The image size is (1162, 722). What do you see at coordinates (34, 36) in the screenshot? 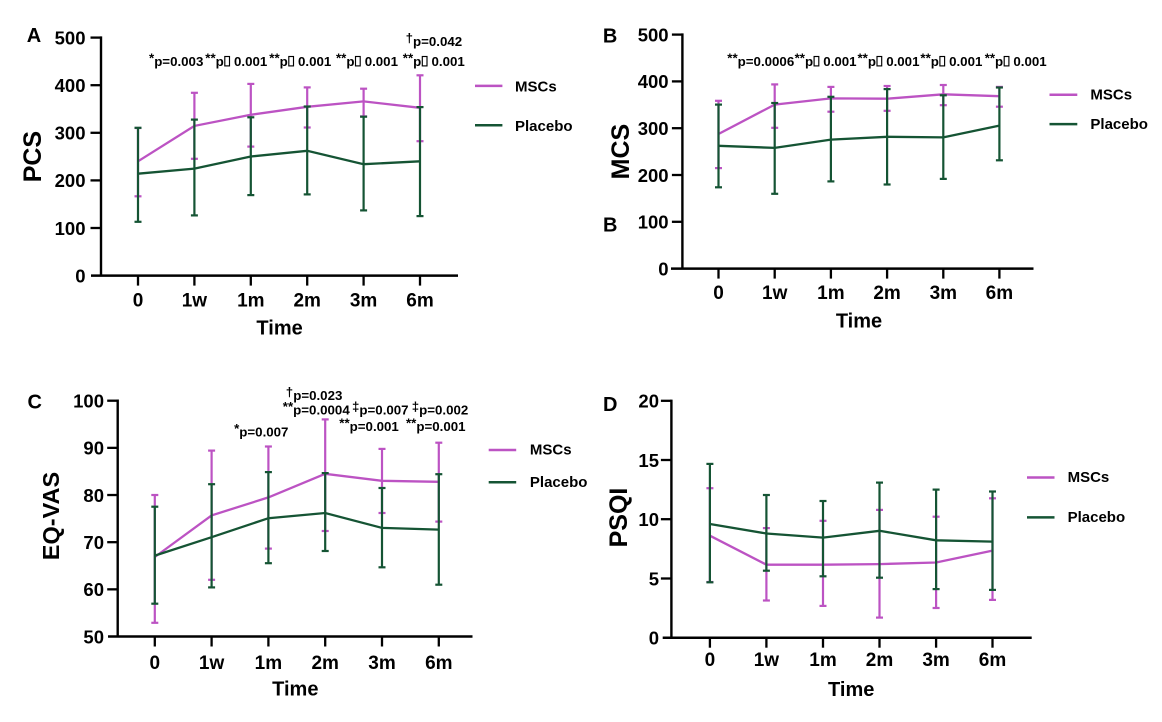
I see `svg-text: A` at bounding box center [34, 36].